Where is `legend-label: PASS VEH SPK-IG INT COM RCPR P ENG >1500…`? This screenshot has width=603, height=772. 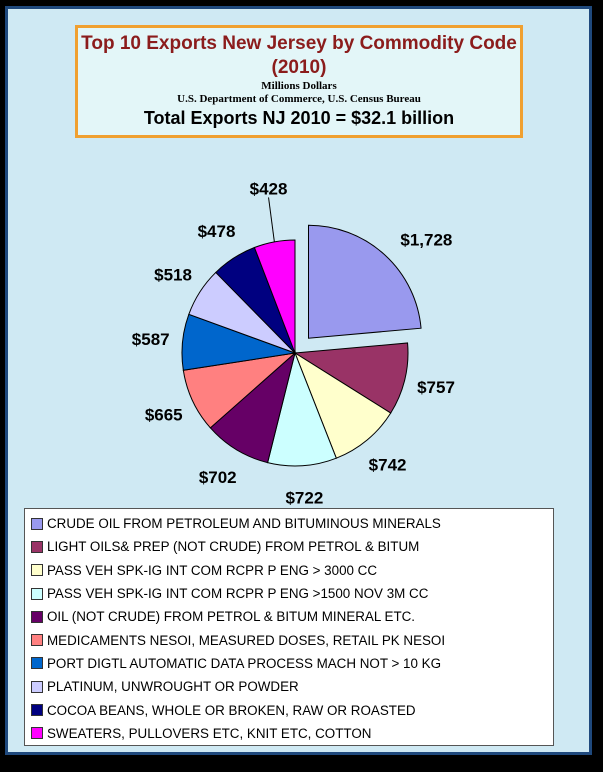 legend-label: PASS VEH SPK-IG INT COM RCPR P ENG >1500… is located at coordinates (238, 594).